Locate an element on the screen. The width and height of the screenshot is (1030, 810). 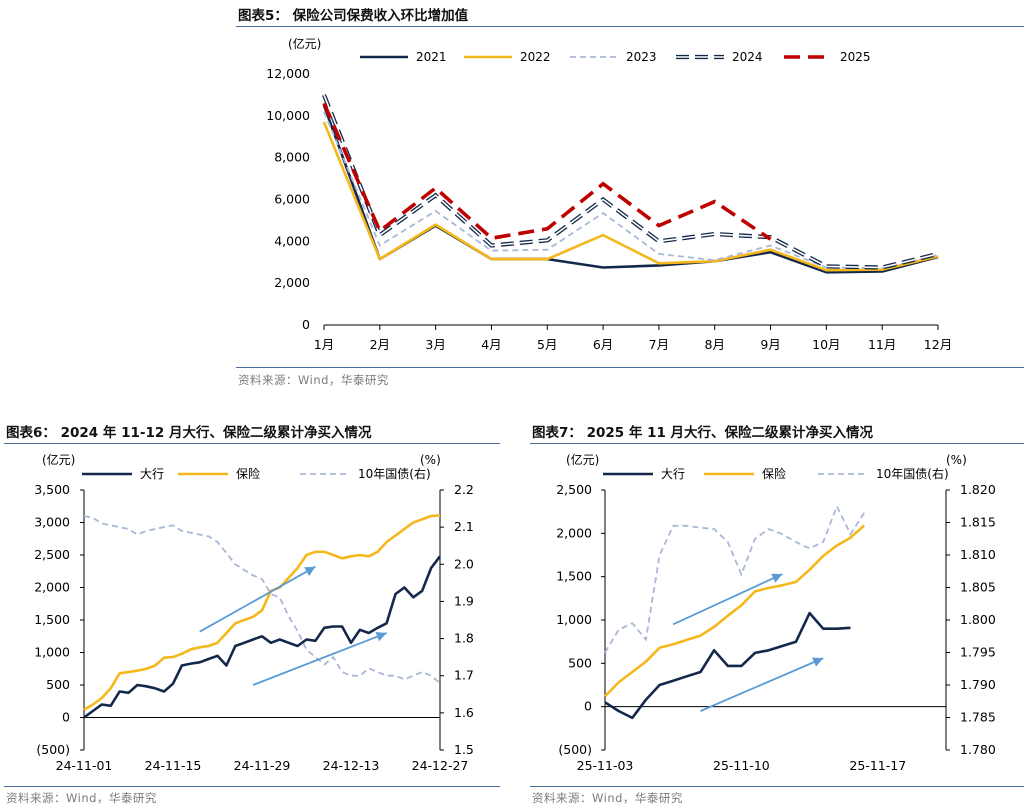
c6-ytick-right: 2.2 is located at coordinates (464, 489).